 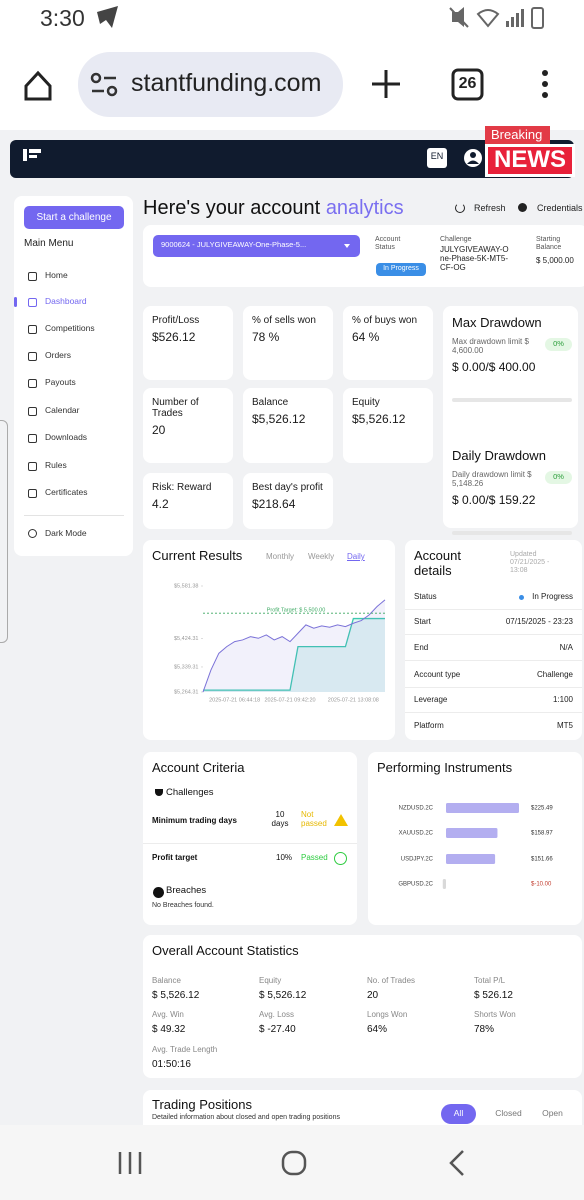 I want to click on details-label: End, so click(x=421, y=647).